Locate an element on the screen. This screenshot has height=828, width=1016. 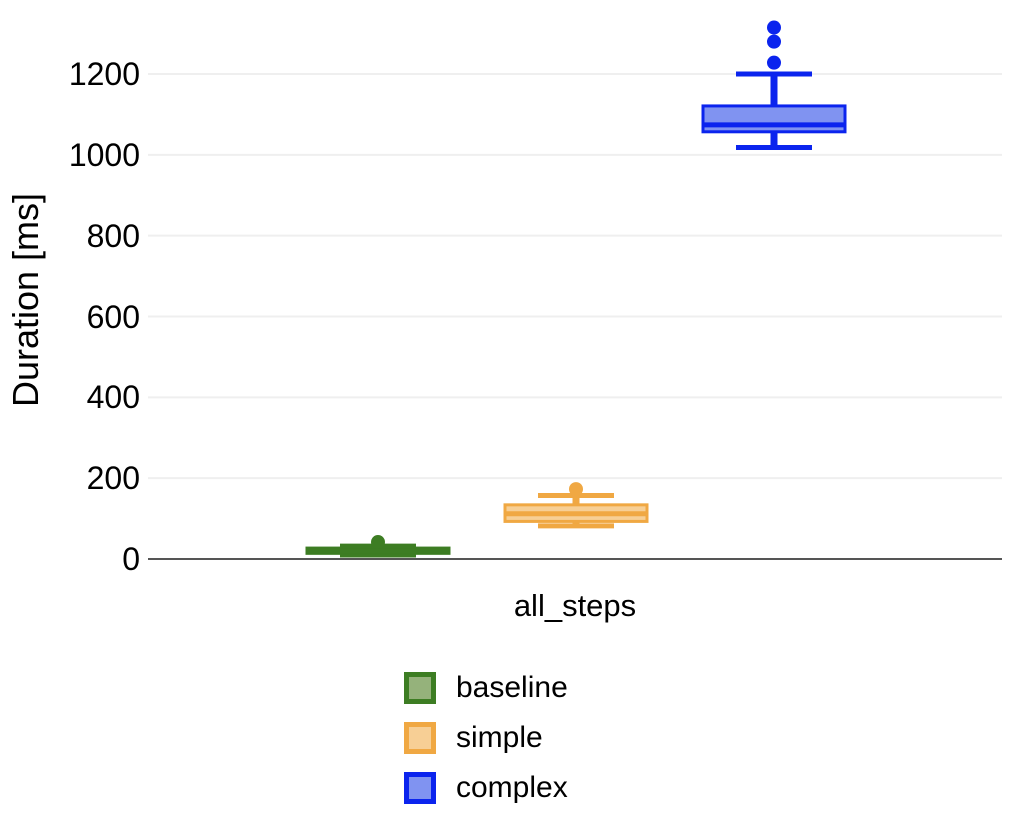
boxplot-simple is located at coordinates (576, 505).